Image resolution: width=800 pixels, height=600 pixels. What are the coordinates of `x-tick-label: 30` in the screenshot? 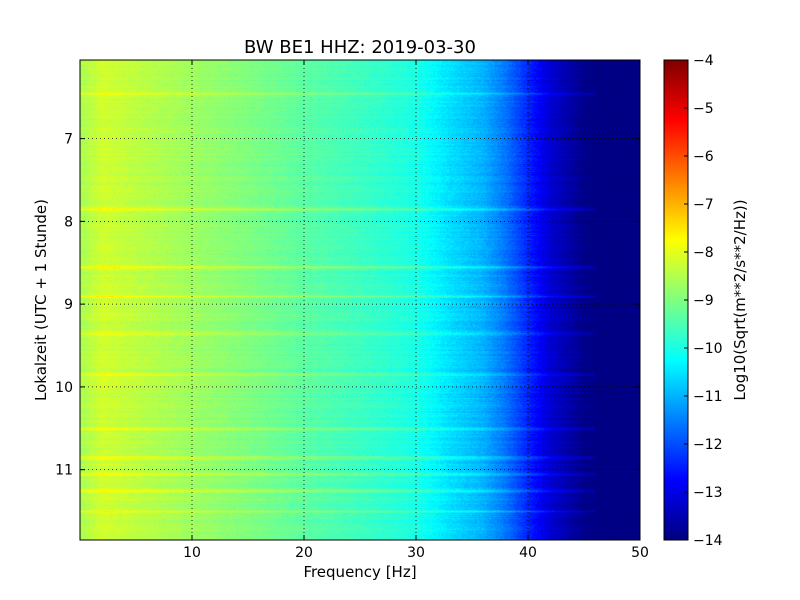 It's located at (416, 553).